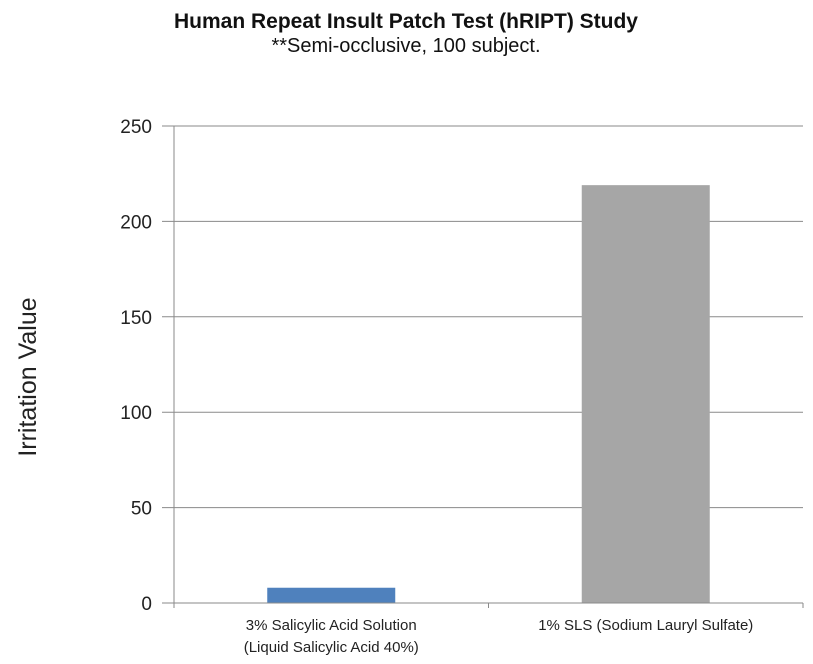 The height and width of the screenshot is (664, 813). Describe the element at coordinates (405, 46) in the screenshot. I see `chart-subtitle: **Semi-occlusive, 100 subject.` at that location.